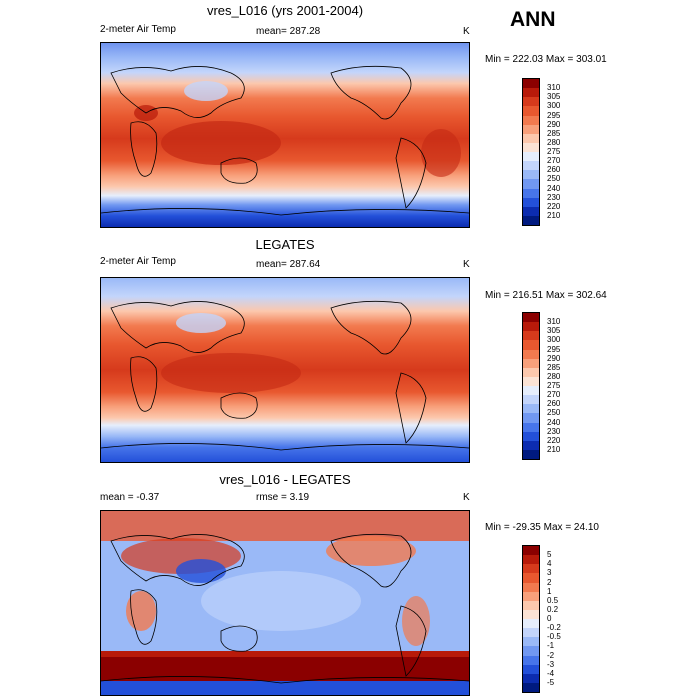 The image size is (700, 700). Describe the element at coordinates (551, 673) in the screenshot. I see `colorbar-tick-label: -4` at that location.